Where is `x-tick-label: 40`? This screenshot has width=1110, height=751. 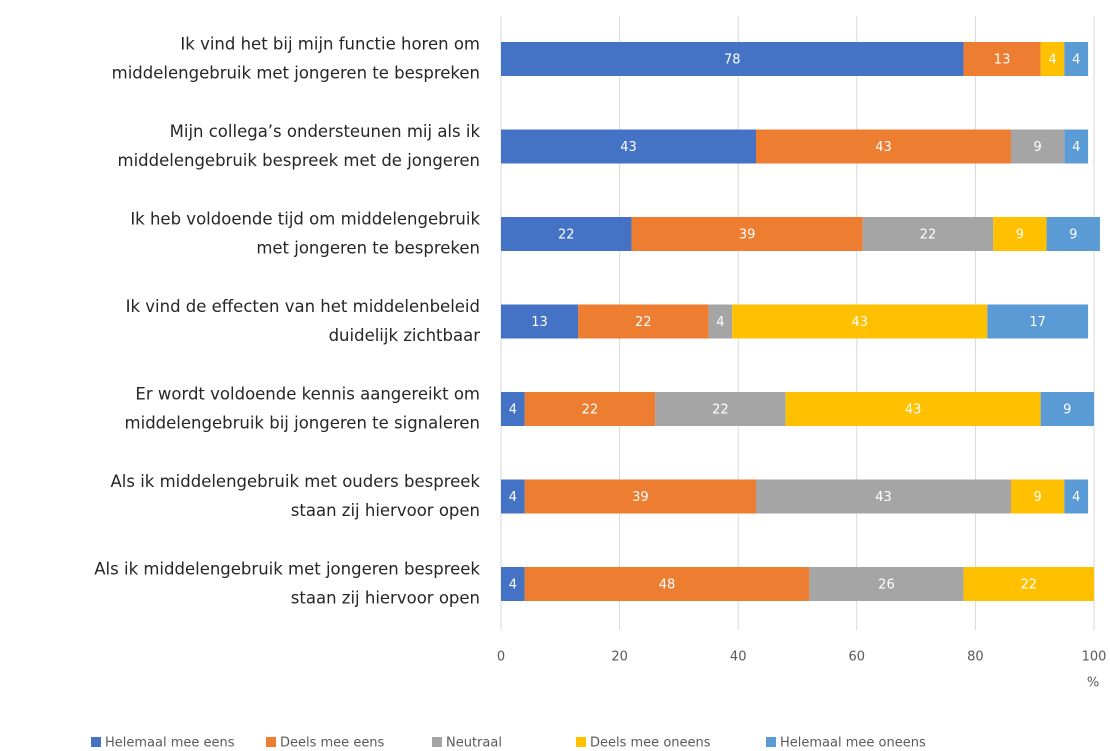 x-tick-label: 40 is located at coordinates (738, 657).